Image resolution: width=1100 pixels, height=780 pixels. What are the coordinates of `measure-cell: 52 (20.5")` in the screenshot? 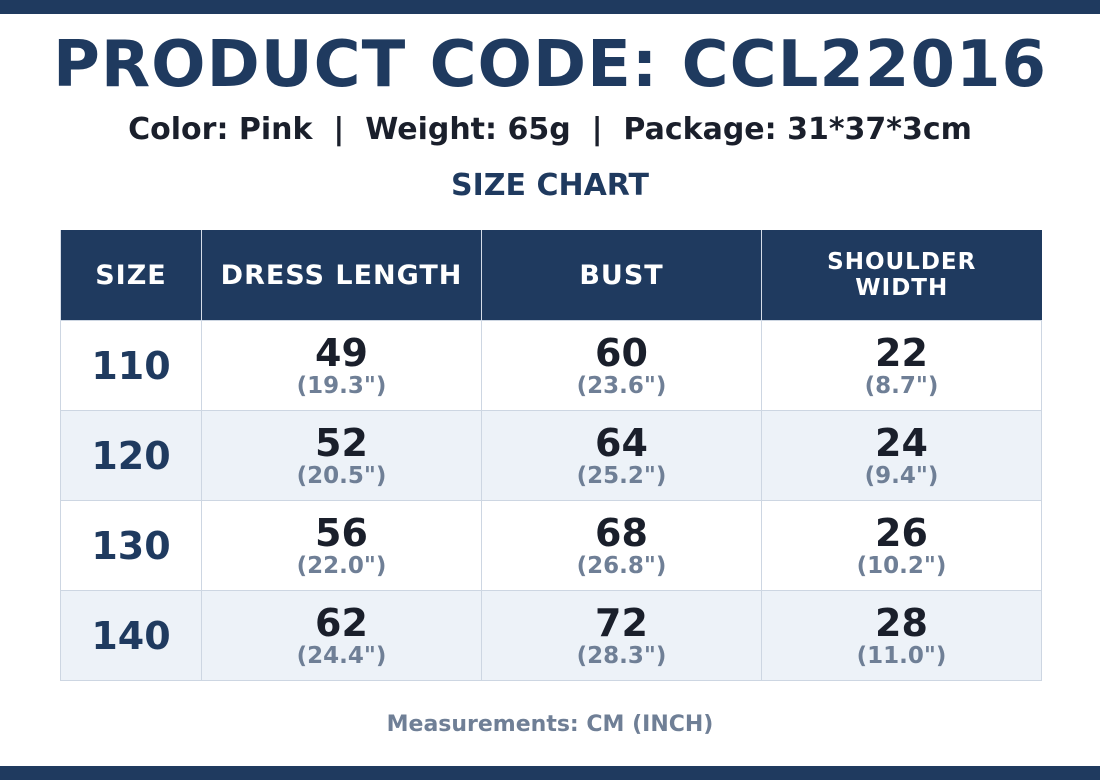 It's located at (341, 455).